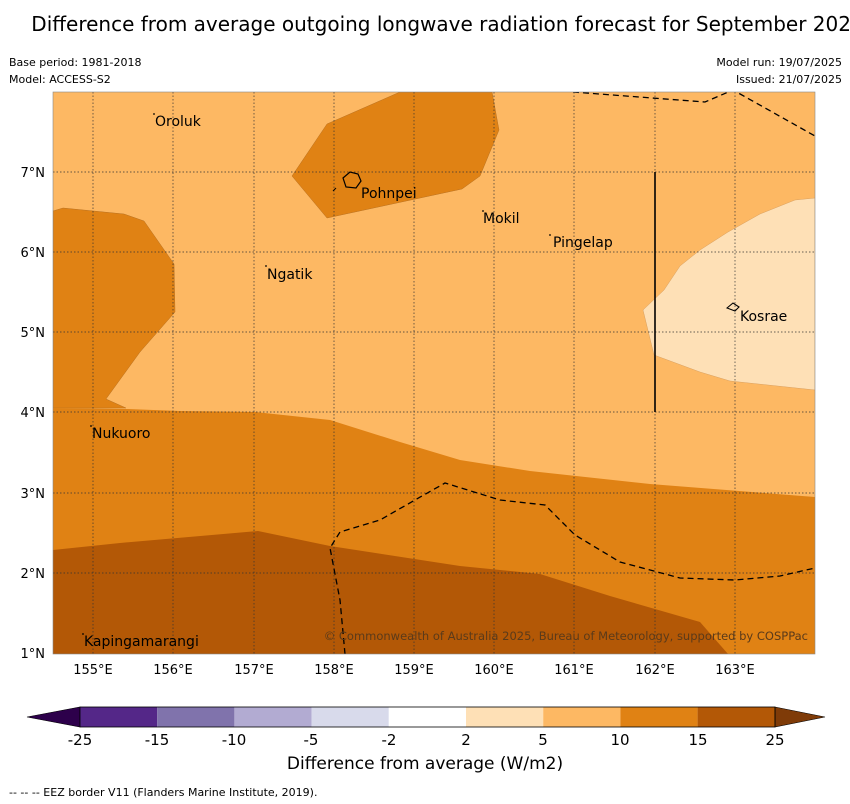 Image resolution: width=850 pixels, height=804 pixels. I want to click on y-tick: 2°N, so click(33, 574).